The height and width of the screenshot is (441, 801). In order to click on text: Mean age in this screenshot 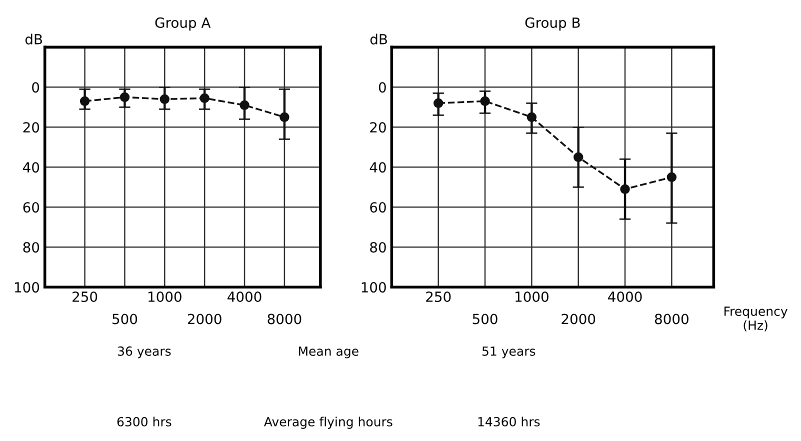, I will do `click(328, 352)`.